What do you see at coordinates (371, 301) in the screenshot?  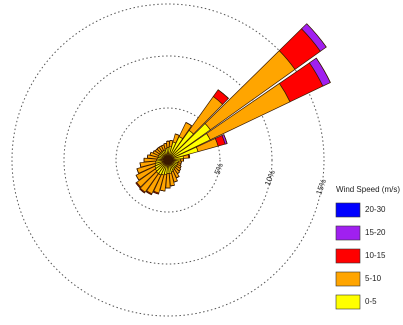 I see `legend-label: 0-5` at bounding box center [371, 301].